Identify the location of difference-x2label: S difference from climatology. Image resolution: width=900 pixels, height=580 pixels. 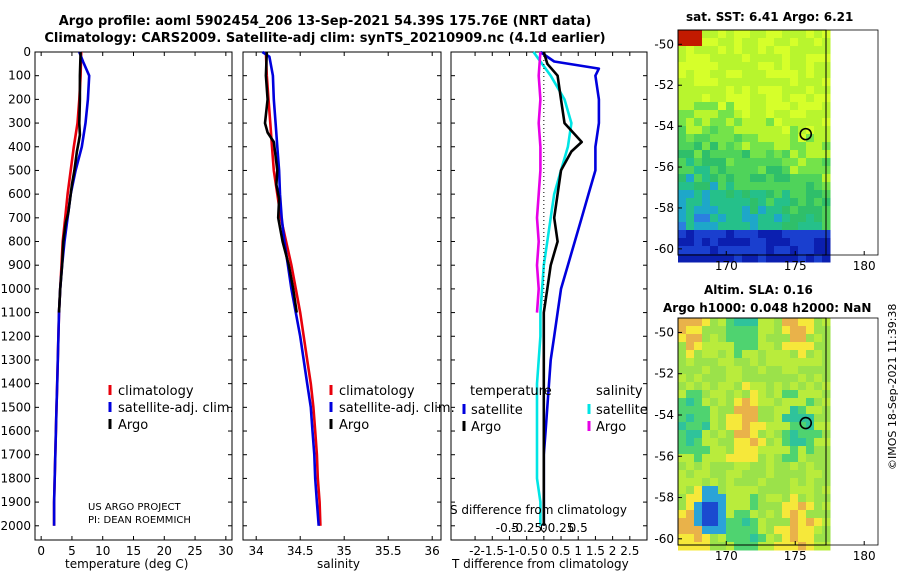
(538, 510).